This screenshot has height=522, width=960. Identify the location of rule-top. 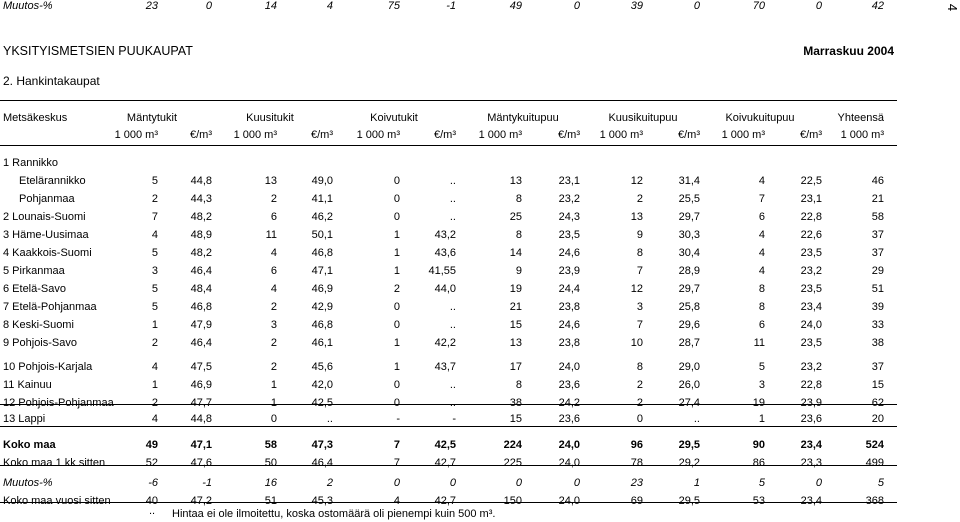
(448, 100).